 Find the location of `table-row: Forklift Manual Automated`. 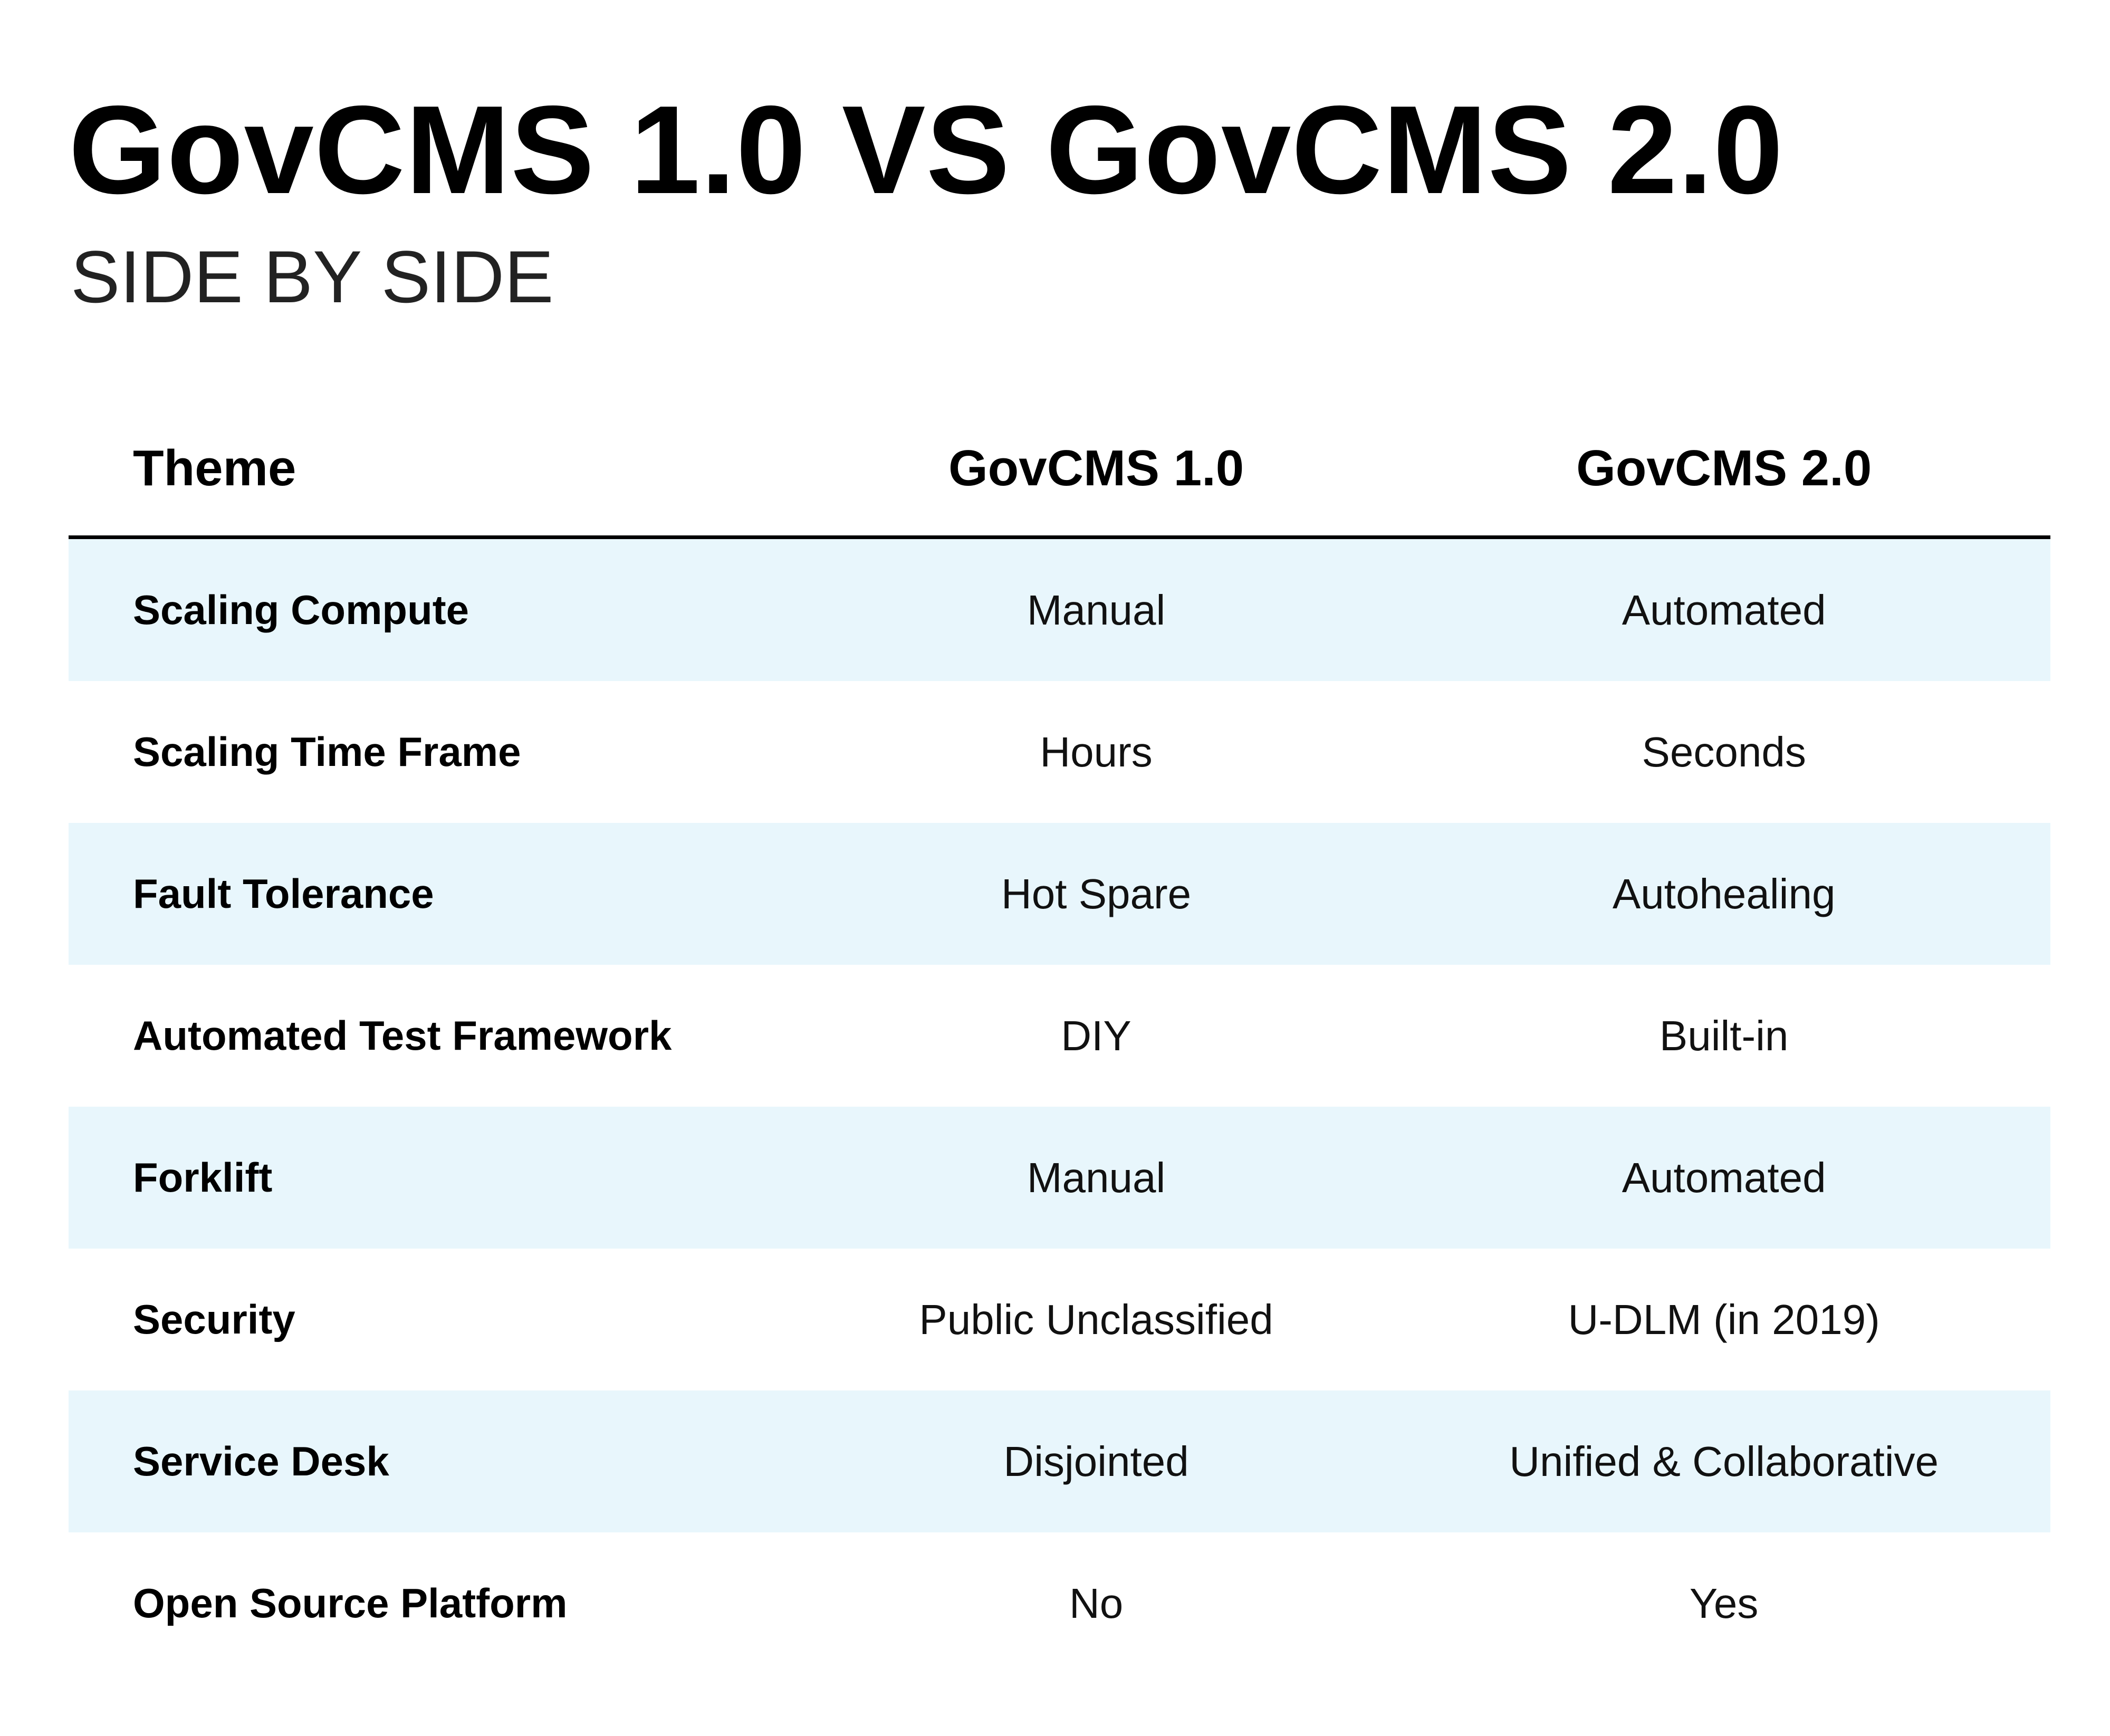

table-row: Forklift Manual Automated is located at coordinates (1059, 1178).